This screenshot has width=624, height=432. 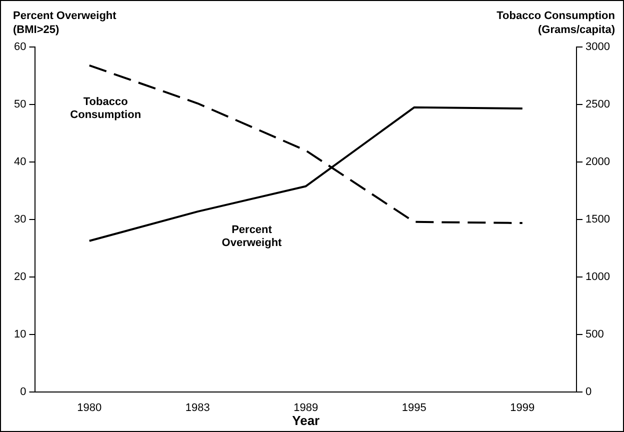 What do you see at coordinates (20, 334) in the screenshot?
I see `y-tick-label: 10` at bounding box center [20, 334].